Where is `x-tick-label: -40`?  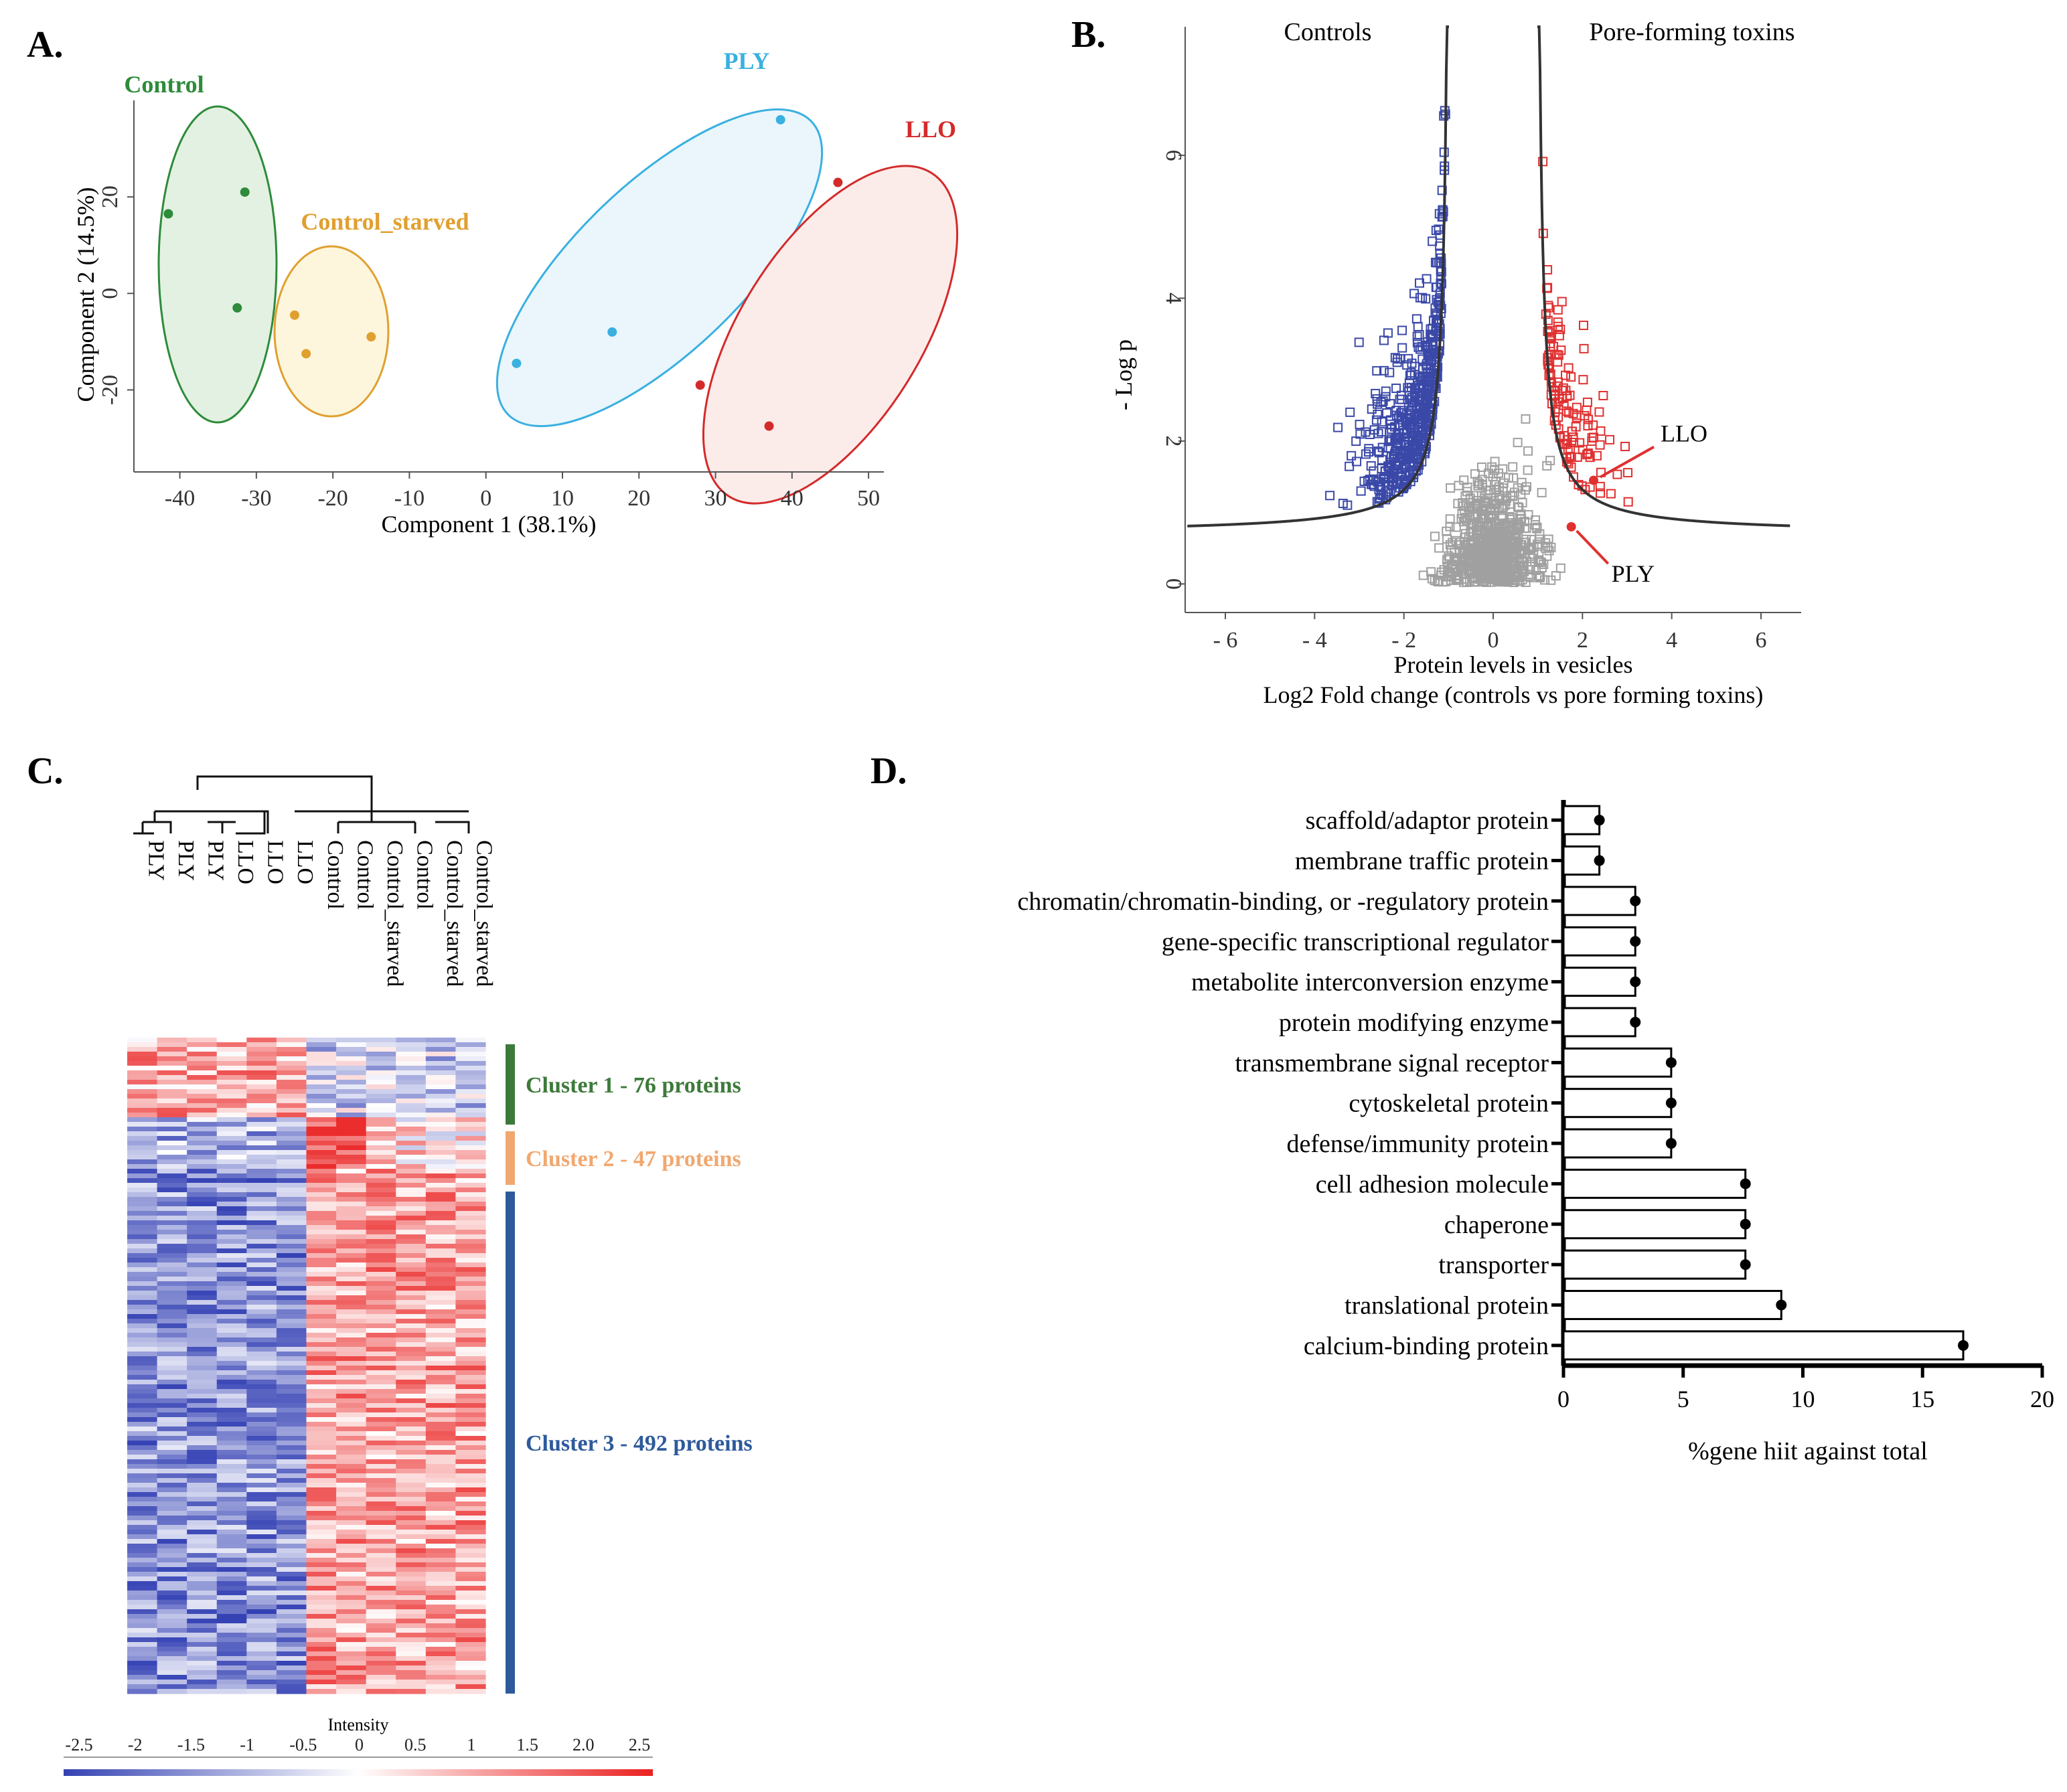 x-tick-label: -40 is located at coordinates (180, 498).